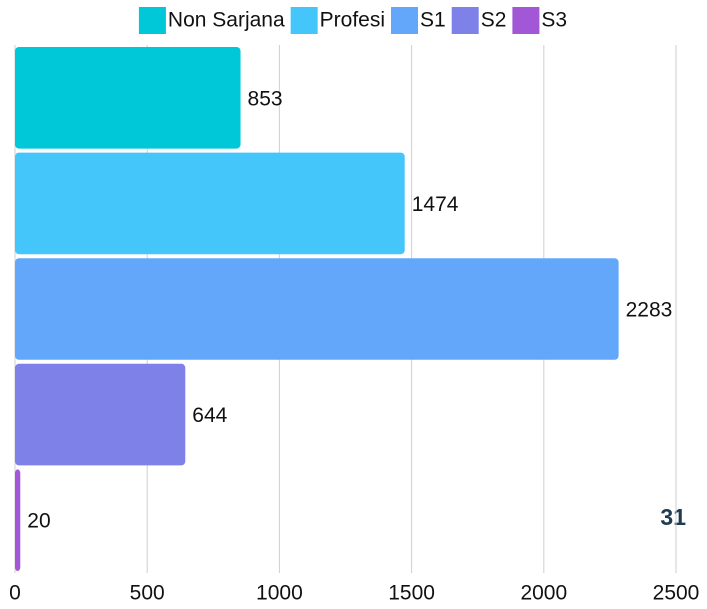 This screenshot has width=707, height=609. I want to click on x-tick-label: 0, so click(15, 593).